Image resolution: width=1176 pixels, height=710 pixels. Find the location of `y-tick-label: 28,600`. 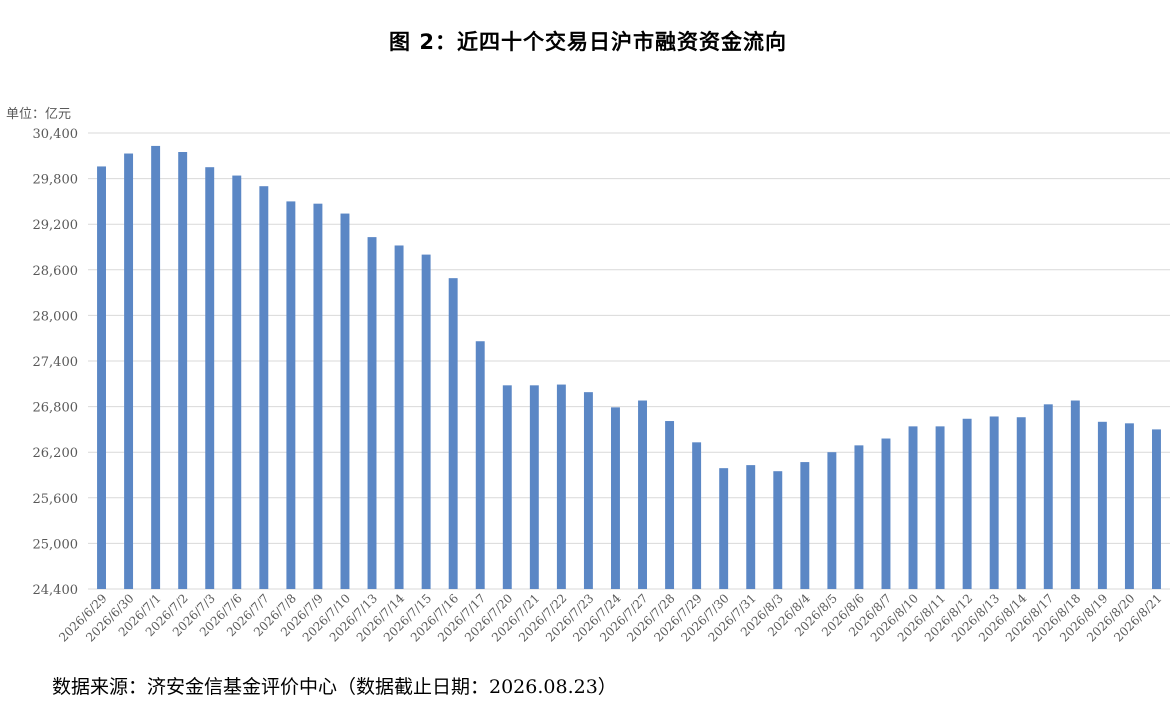

y-tick-label: 28,600 is located at coordinates (56, 271).